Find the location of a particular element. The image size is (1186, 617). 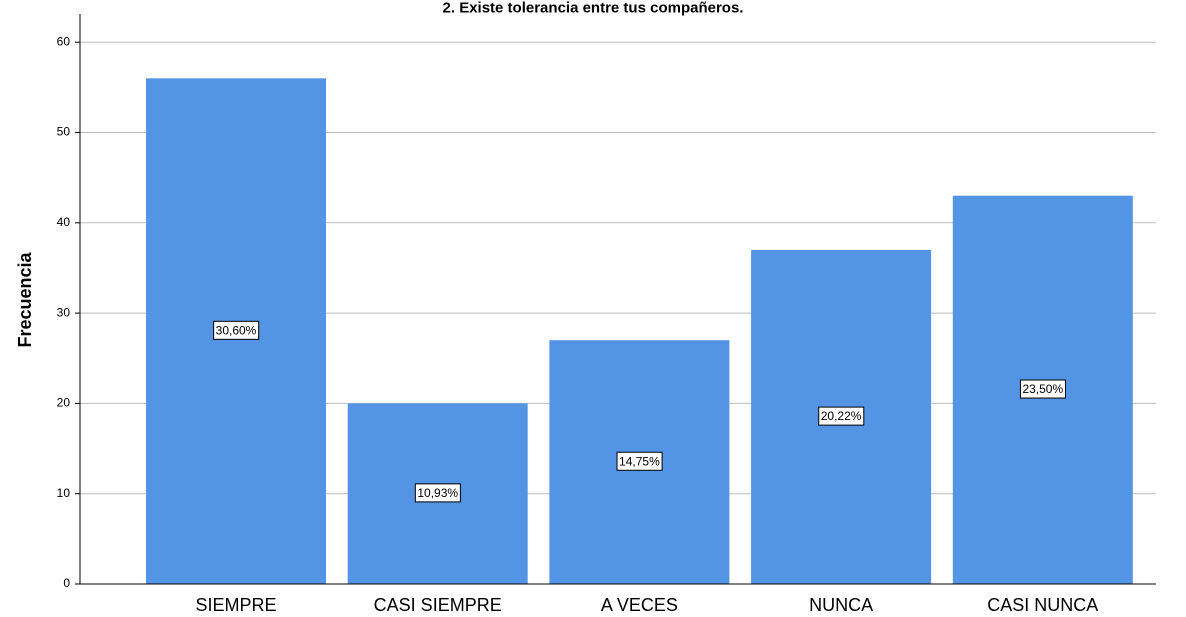

svg-text: 20,22% is located at coordinates (841, 416).